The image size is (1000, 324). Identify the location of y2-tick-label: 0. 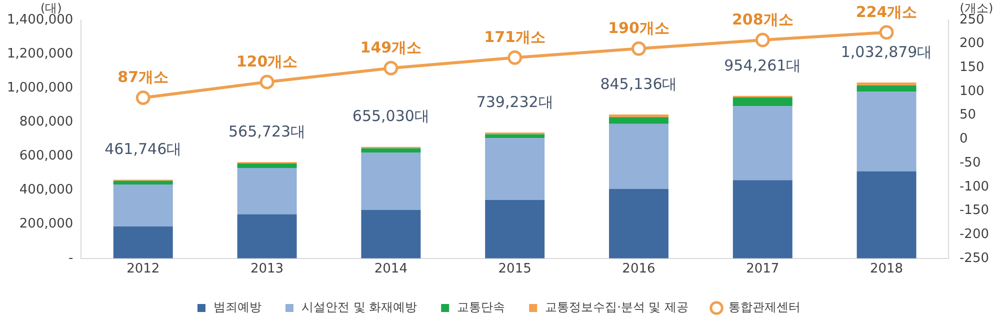
(963, 139).